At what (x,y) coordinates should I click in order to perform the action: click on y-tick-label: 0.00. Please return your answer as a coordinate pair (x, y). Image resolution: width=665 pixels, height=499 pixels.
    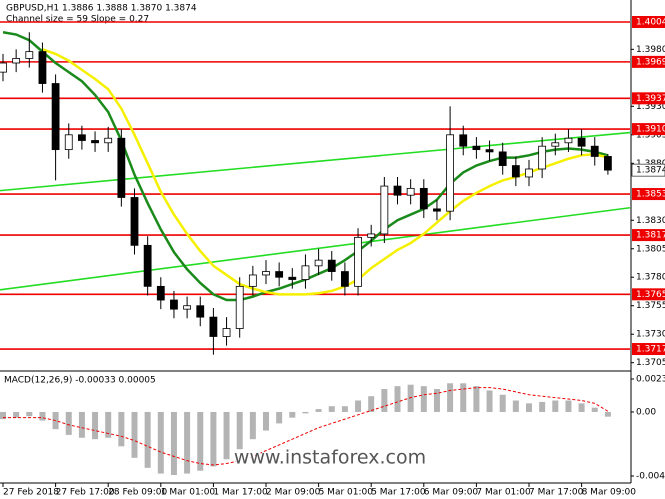
    Looking at the image, I should click on (646, 412).